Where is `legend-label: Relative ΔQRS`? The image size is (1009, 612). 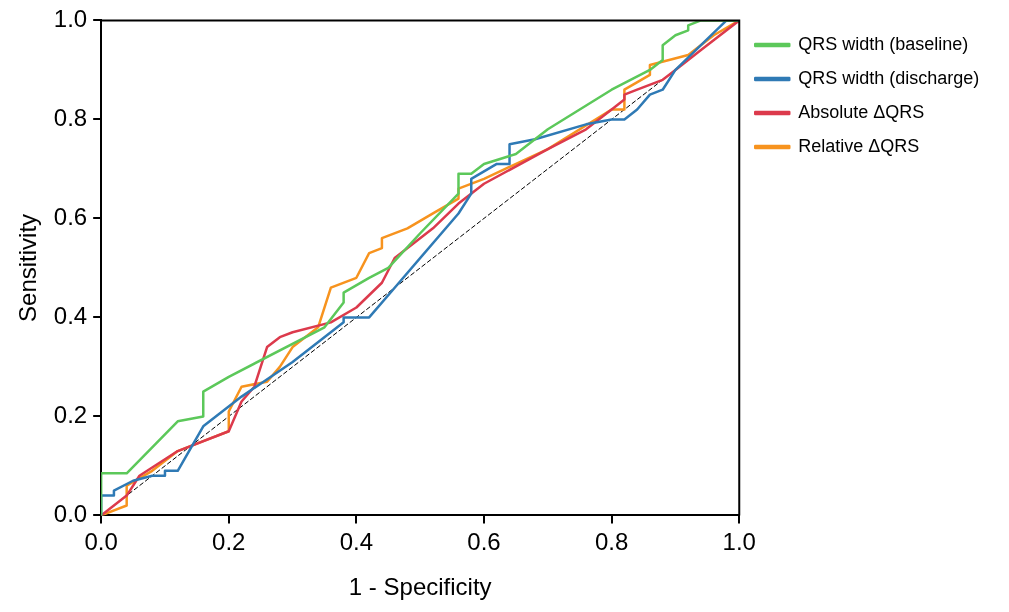
legend-label: Relative ΔQRS is located at coordinates (859, 145).